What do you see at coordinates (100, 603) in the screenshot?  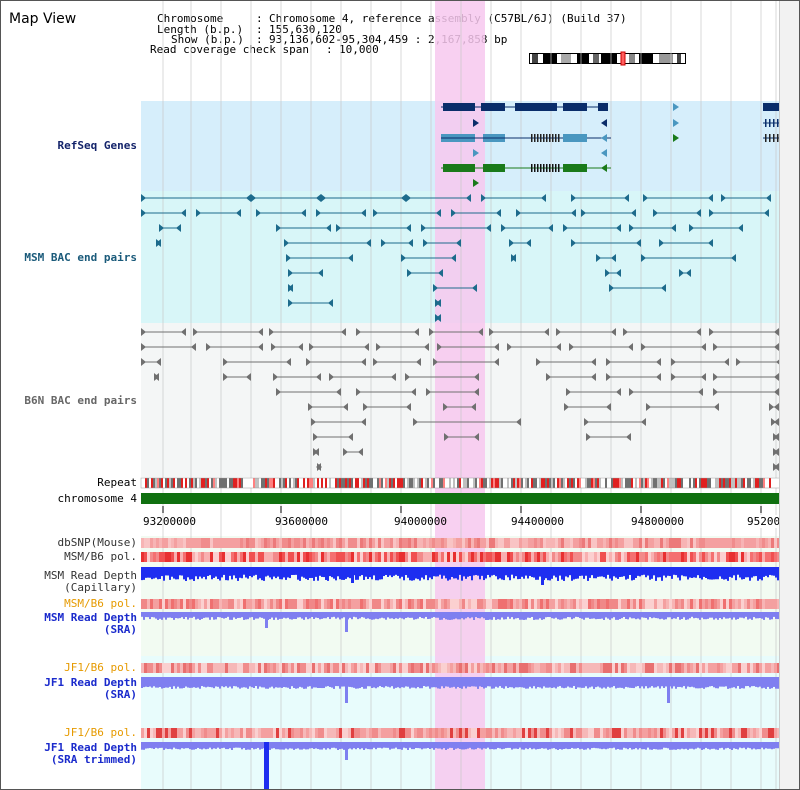 I see `msm-b6-pol-2-label: MSM/B6 pol.` at bounding box center [100, 603].